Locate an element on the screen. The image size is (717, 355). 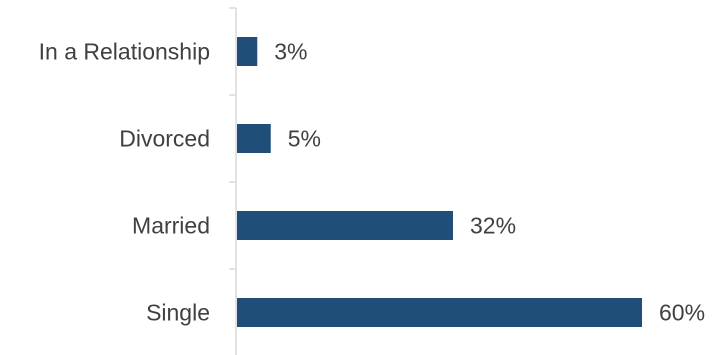
bar-in-a-relationship is located at coordinates (247, 51).